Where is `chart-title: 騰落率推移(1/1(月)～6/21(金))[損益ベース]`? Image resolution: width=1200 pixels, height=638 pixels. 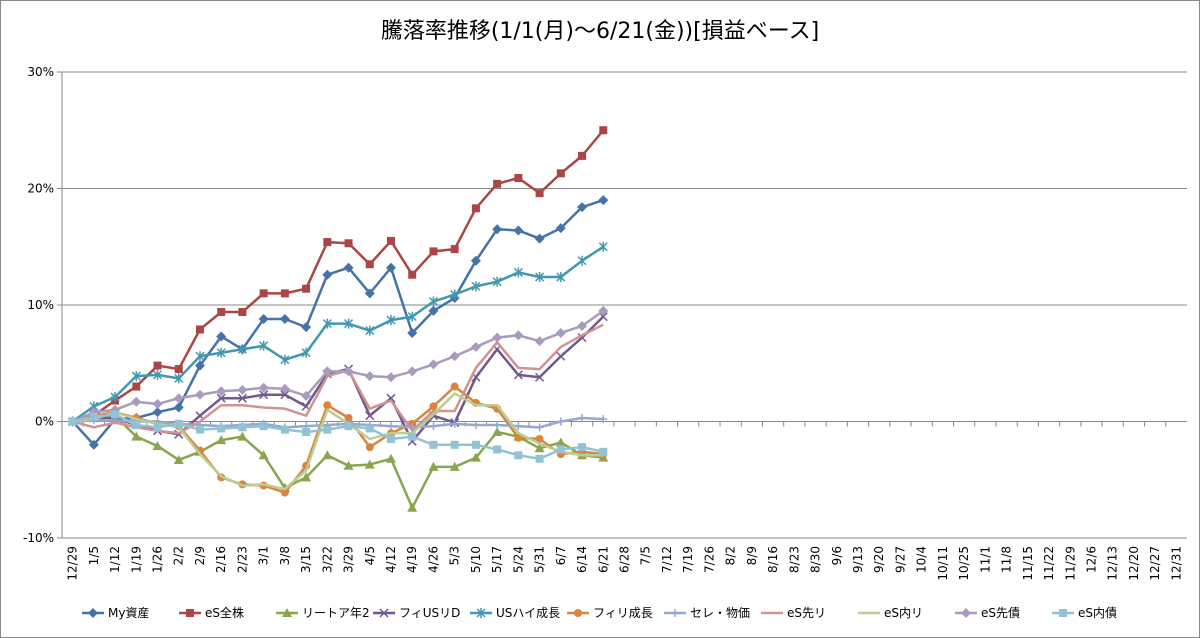
chart-title: 騰落率推移(1/1(月)～6/21(金))[損益ベース] is located at coordinates (600, 31).